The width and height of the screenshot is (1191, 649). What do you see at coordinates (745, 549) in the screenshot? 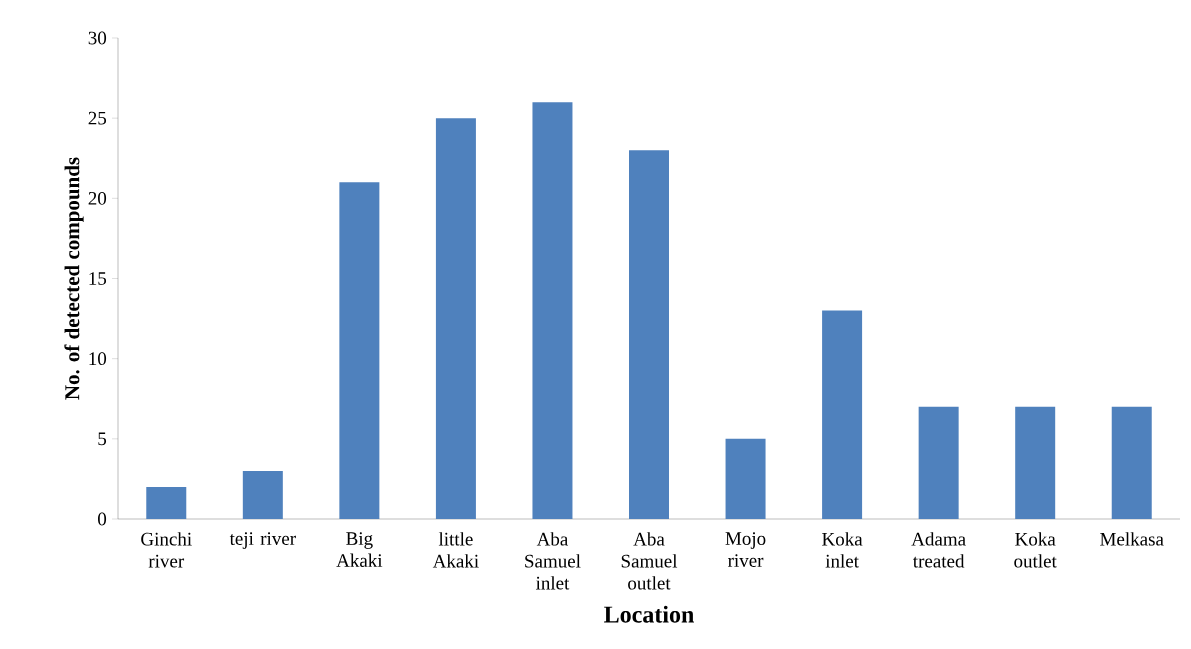
I see `x-tick-label: Mojo river` at bounding box center [745, 549].